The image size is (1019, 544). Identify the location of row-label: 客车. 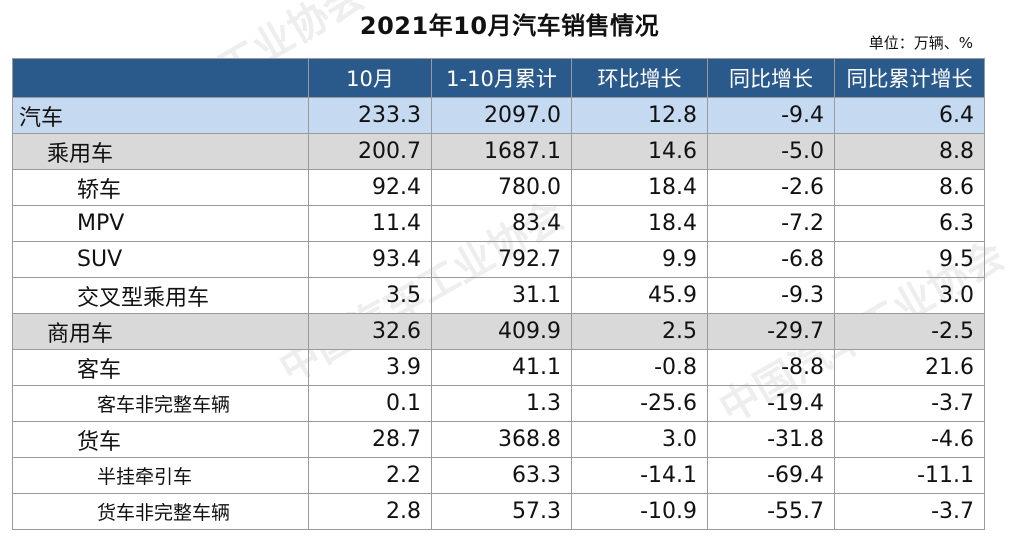
(160, 367).